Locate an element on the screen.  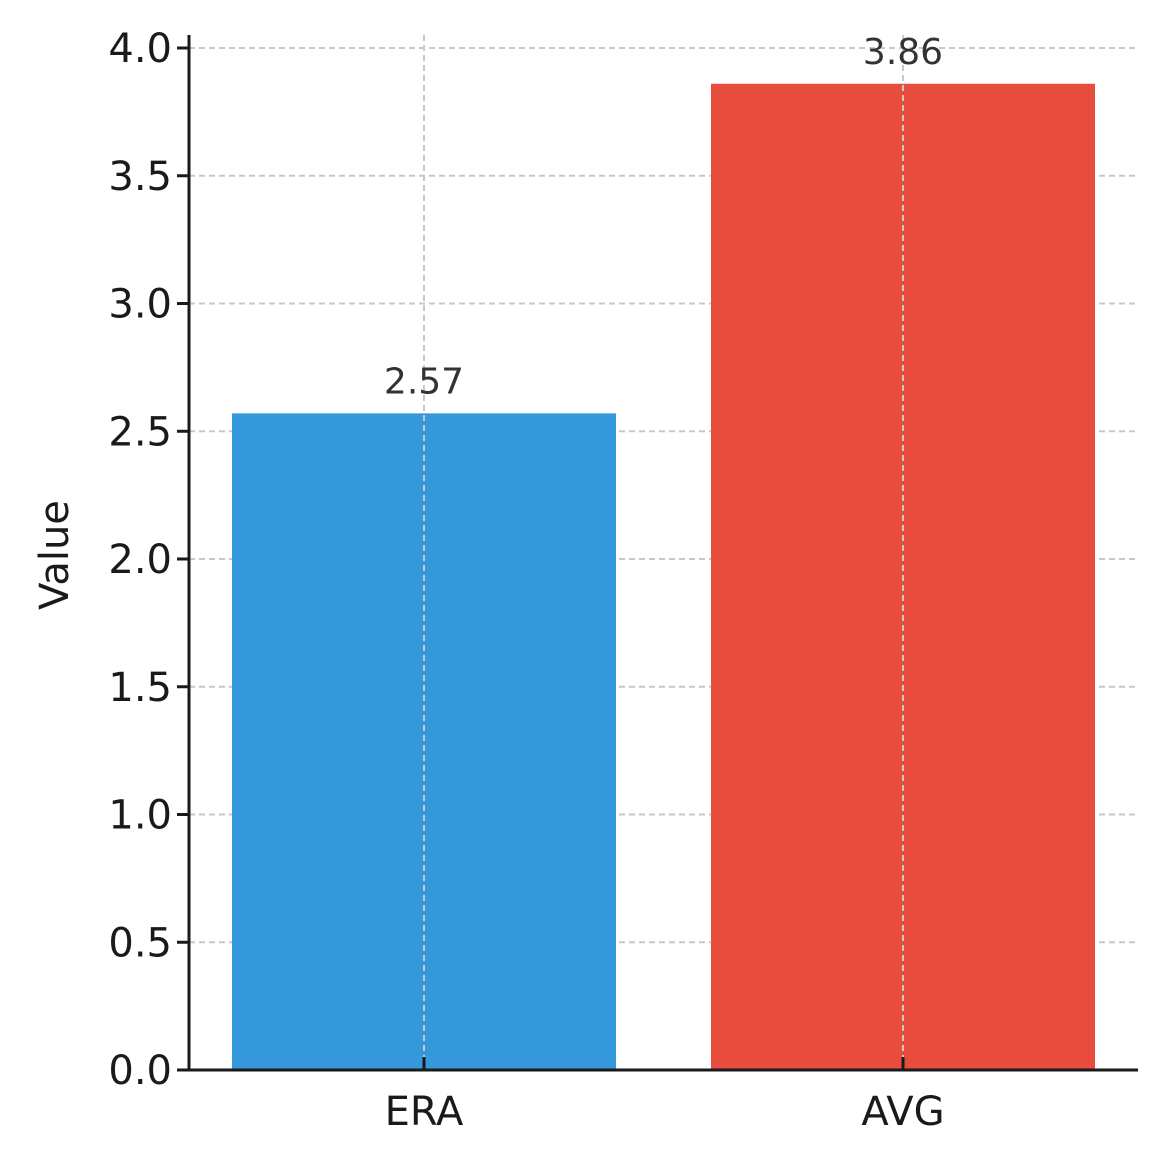
y-axis-label: Value is located at coordinates (55, 555).